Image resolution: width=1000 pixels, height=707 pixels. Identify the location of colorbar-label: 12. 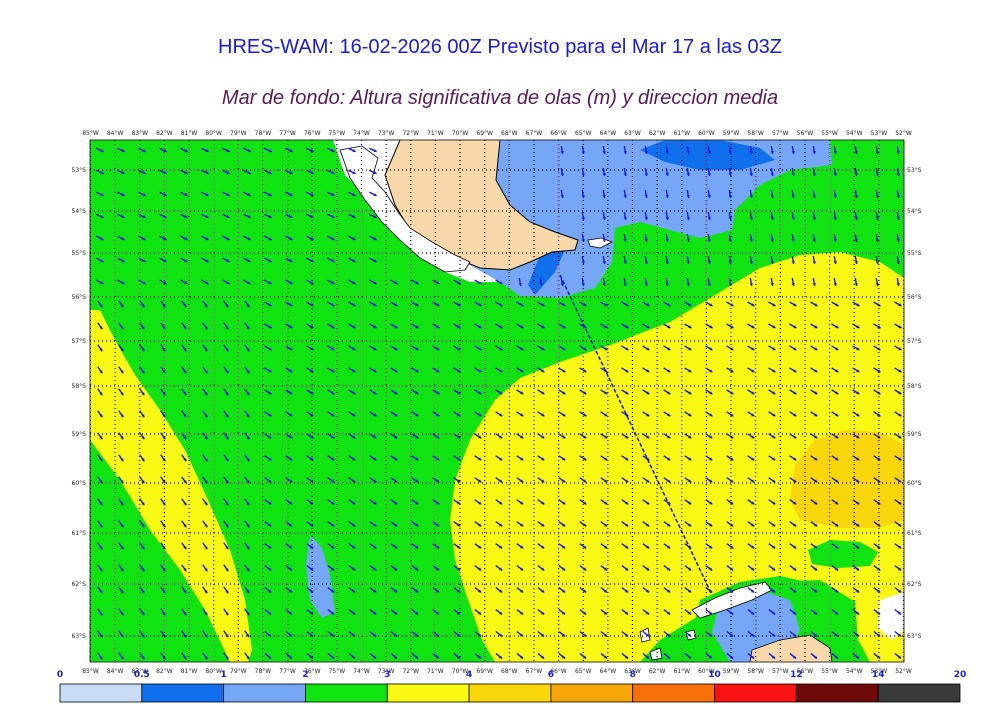
(796, 675).